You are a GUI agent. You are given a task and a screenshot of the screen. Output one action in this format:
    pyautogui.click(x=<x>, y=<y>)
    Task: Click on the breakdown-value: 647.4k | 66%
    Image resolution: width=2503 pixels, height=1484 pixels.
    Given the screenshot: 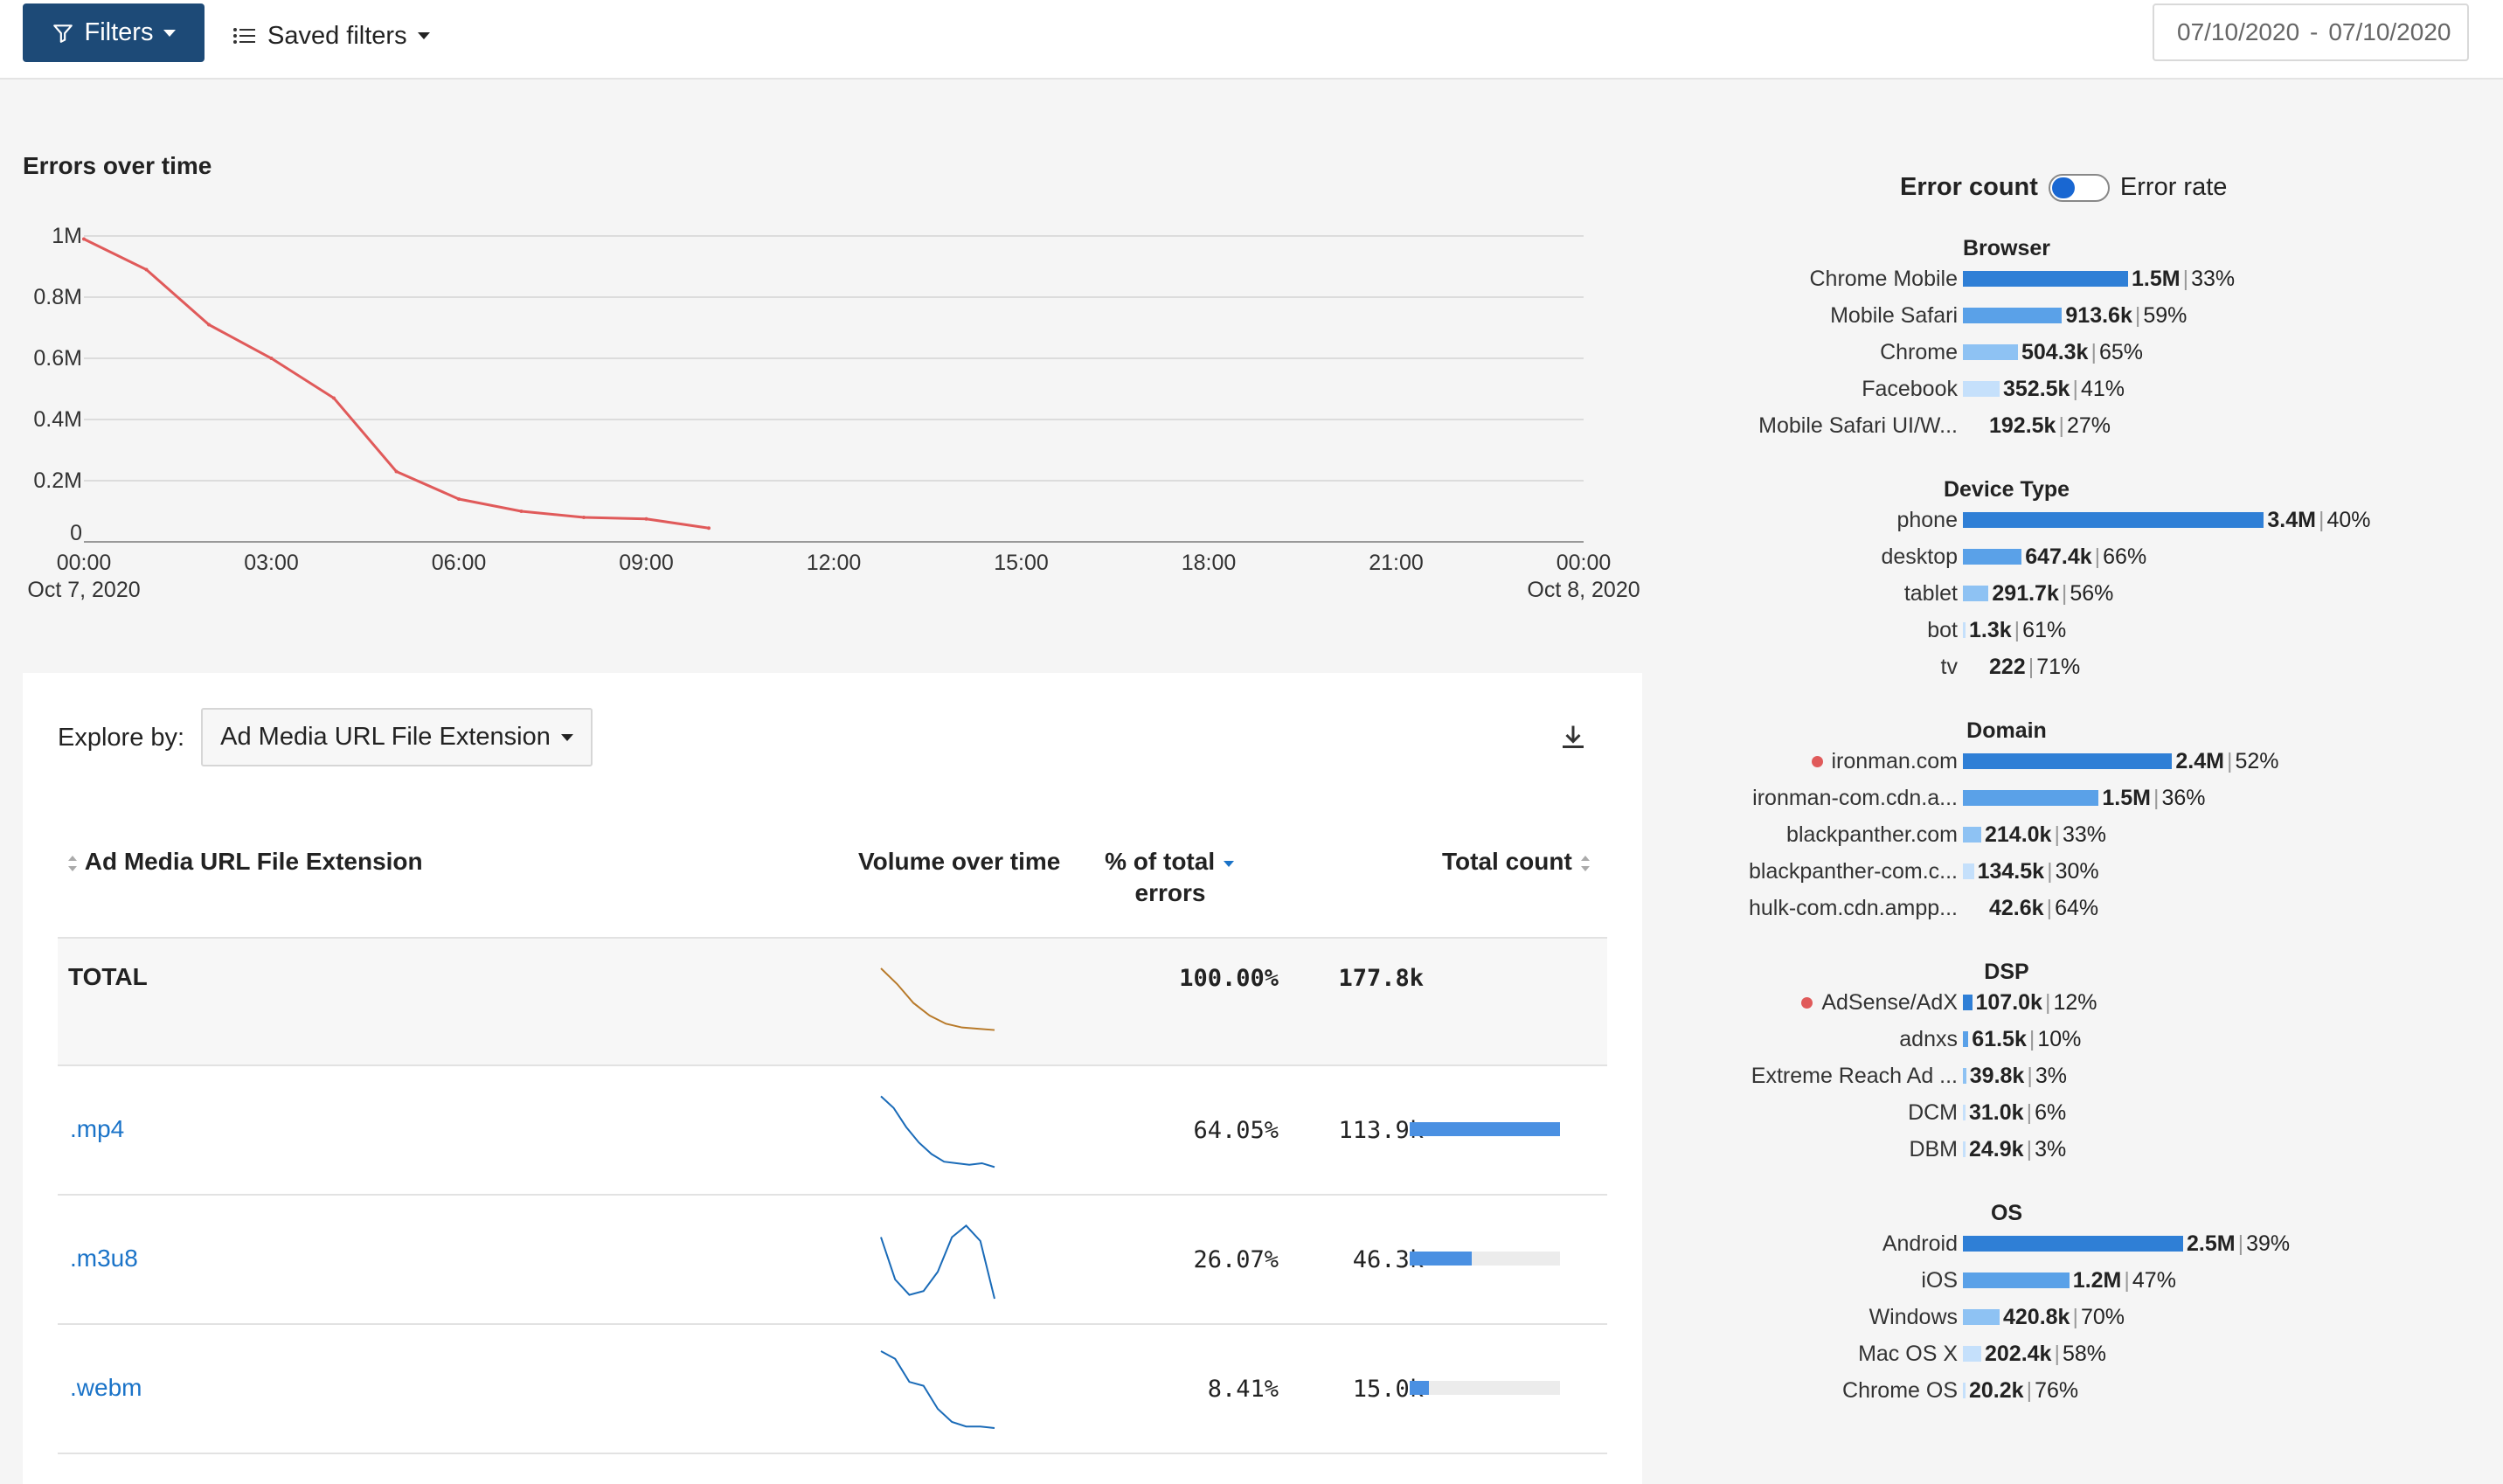 What is the action you would take?
    pyautogui.click(x=2086, y=556)
    